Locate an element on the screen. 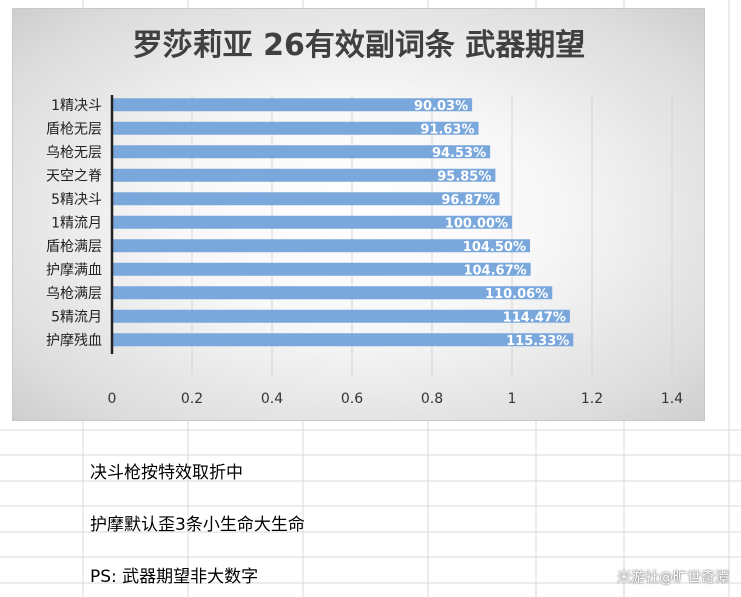 This screenshot has height=597, width=741. watermark: 米游社@旷世奇潭 is located at coordinates (673, 578).